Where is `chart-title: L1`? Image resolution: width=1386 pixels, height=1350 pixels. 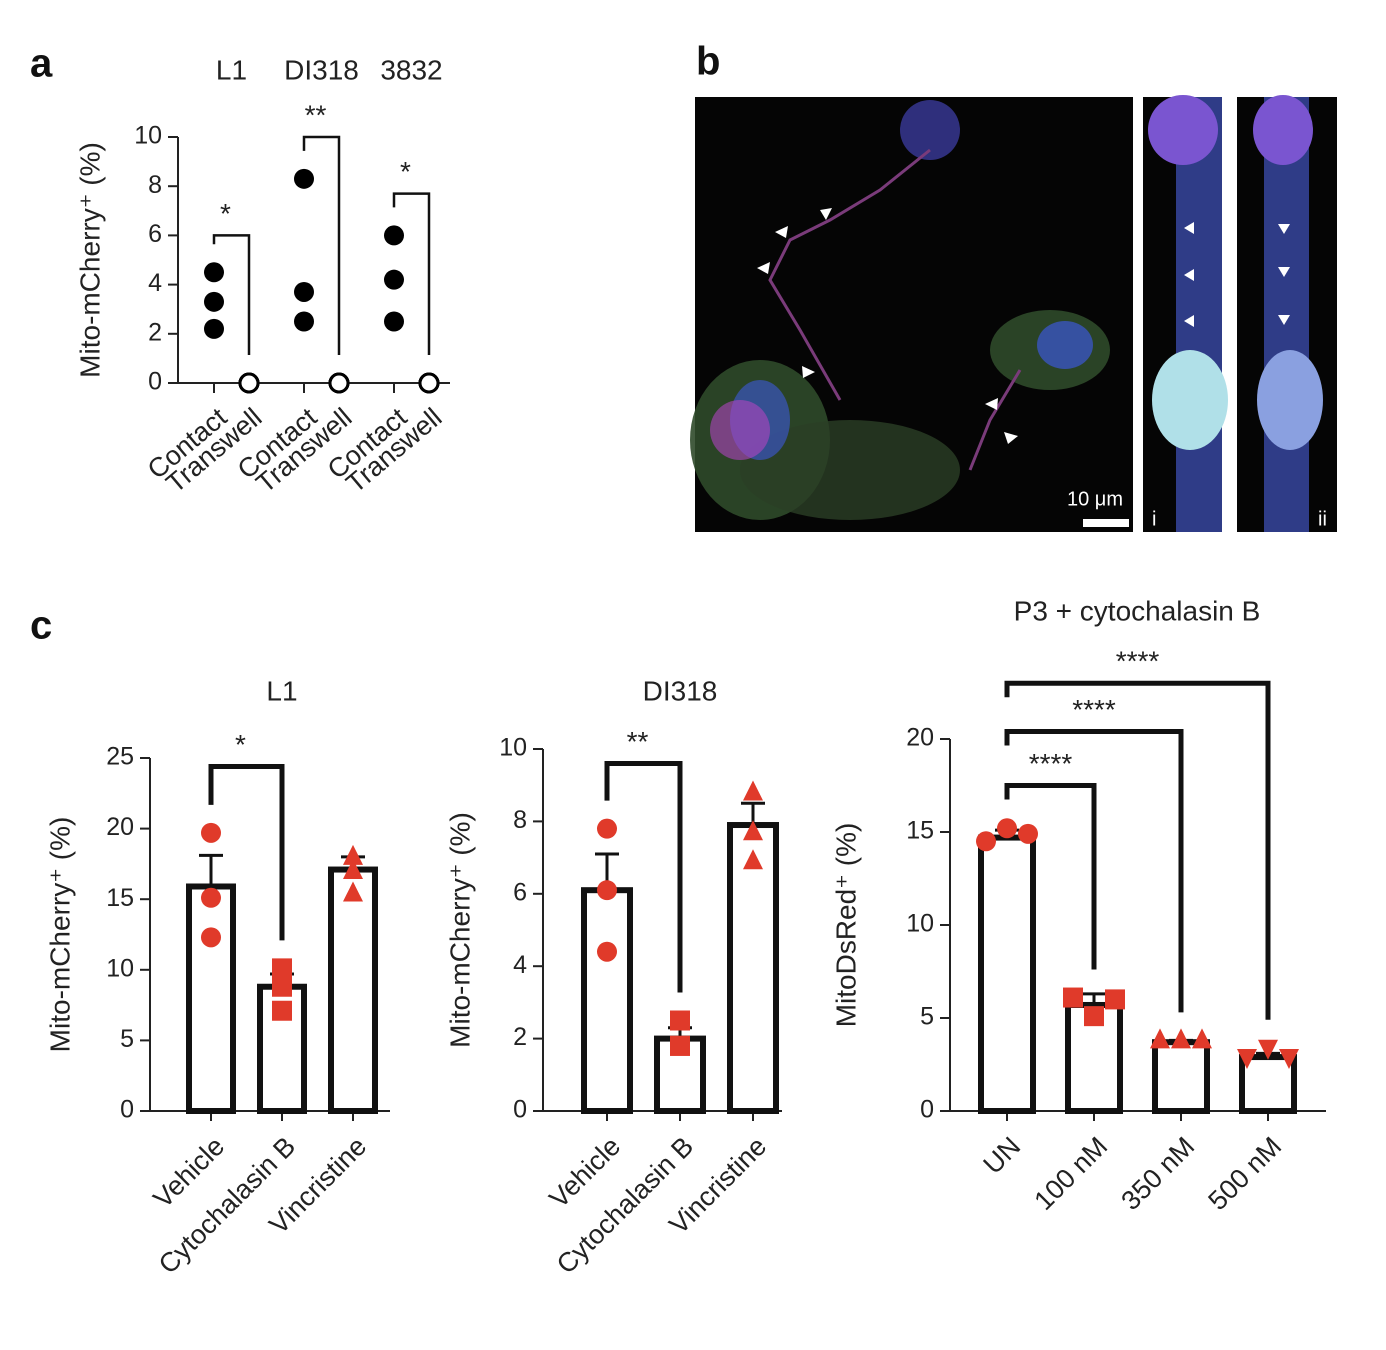 chart-title: L1 is located at coordinates (281, 690).